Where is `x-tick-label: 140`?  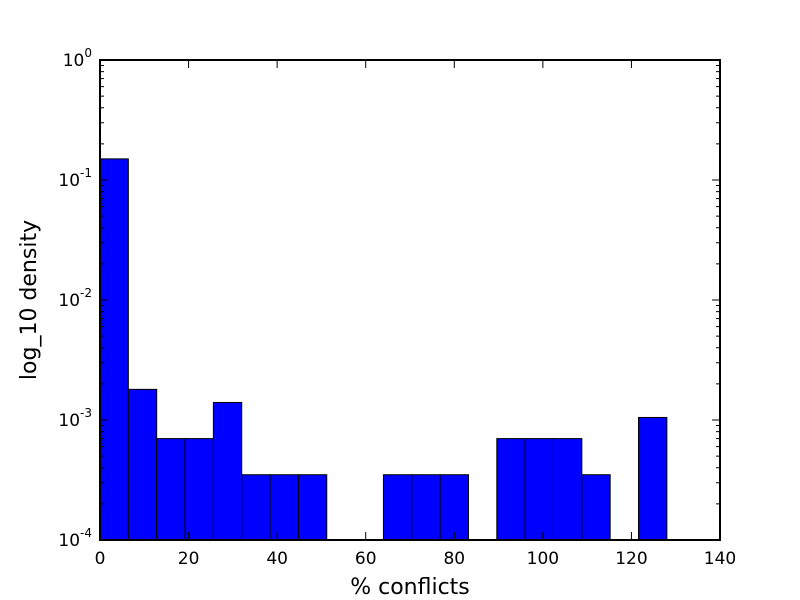
x-tick-label: 140 is located at coordinates (720, 559).